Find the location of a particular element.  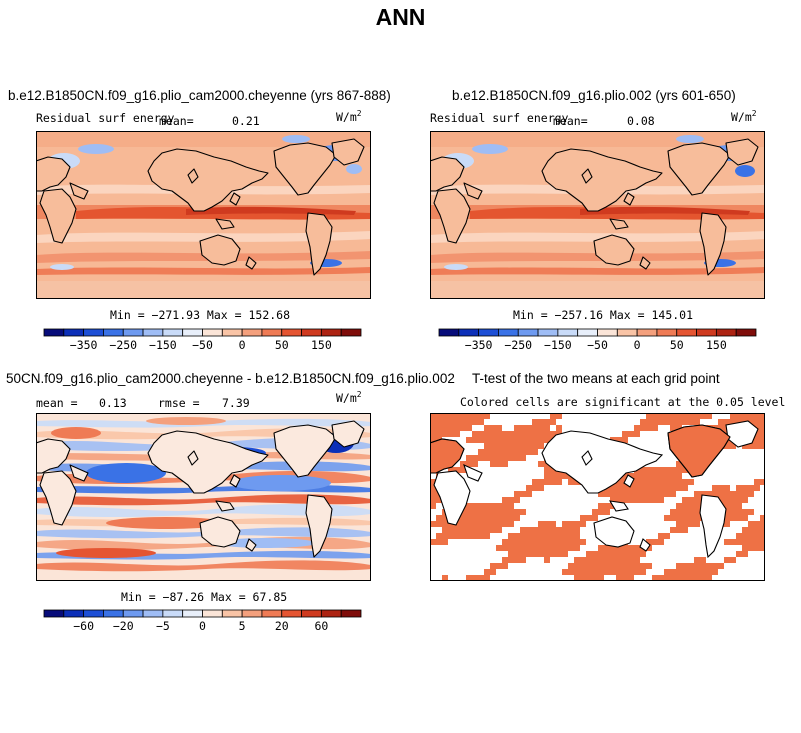

colorbar-2-label-0: −350 is located at coordinates (479, 345).